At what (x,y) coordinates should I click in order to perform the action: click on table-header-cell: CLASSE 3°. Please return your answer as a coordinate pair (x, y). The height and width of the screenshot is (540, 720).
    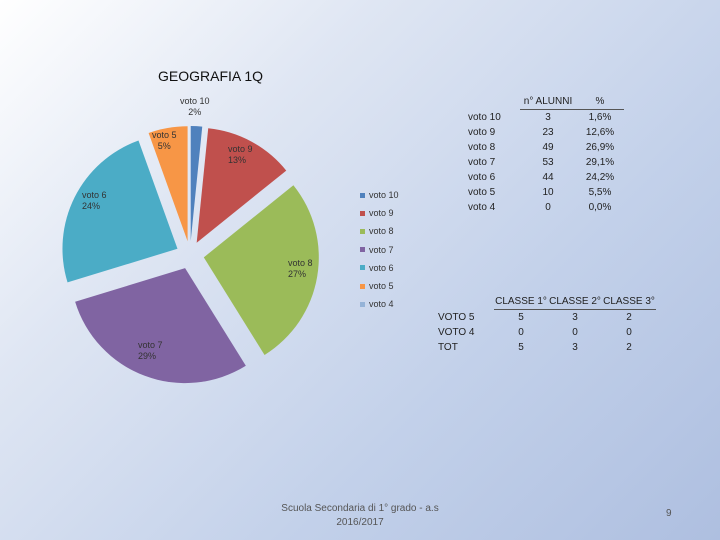
    Looking at the image, I should click on (629, 302).